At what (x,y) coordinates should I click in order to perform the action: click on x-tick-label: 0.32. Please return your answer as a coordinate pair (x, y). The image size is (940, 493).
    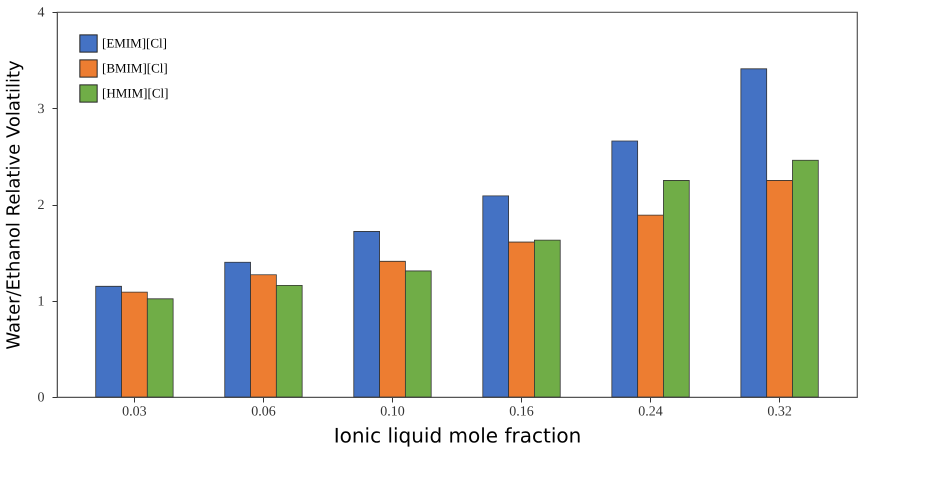
    Looking at the image, I should click on (779, 412).